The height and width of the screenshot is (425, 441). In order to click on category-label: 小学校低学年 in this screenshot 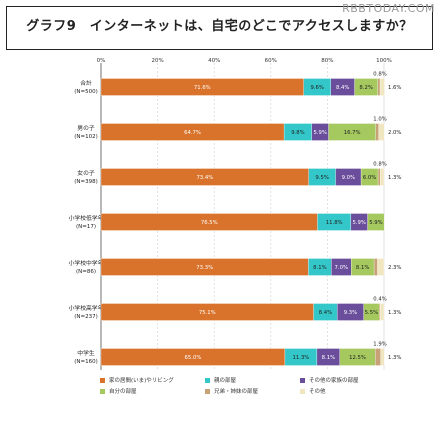, I will do `click(86, 218)`.